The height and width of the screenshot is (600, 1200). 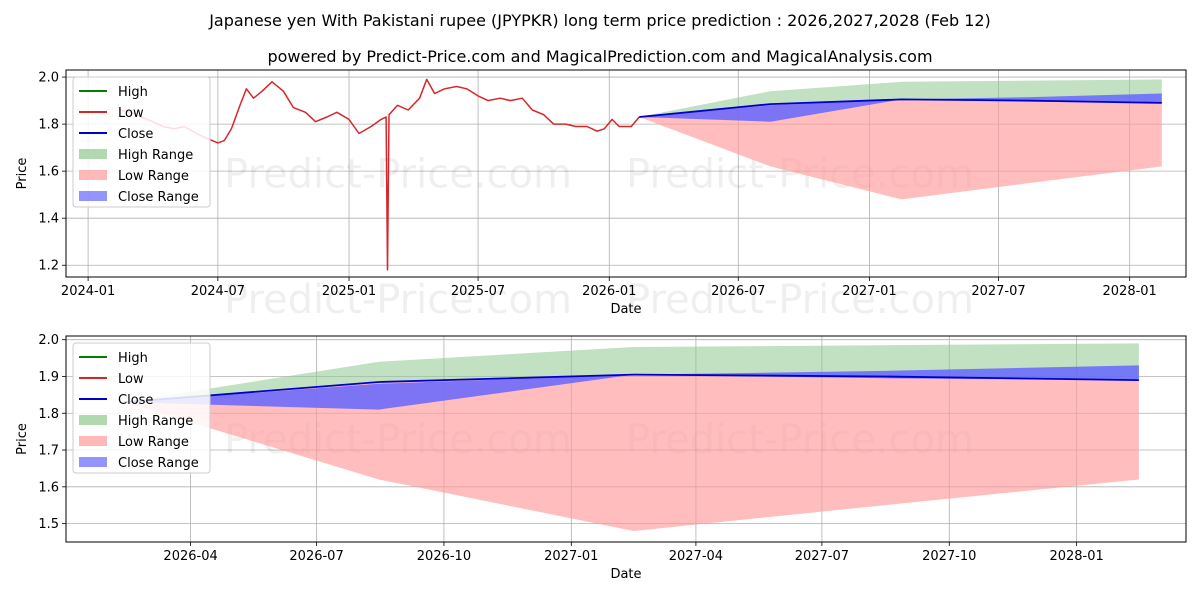 What do you see at coordinates (48, 377) in the screenshot?
I see `y-tick-label: 1.9` at bounding box center [48, 377].